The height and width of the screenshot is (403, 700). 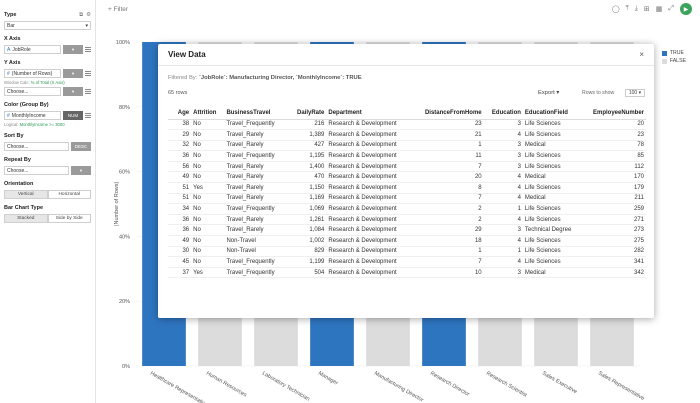 I want to click on column-header: Department, so click(x=368, y=113).